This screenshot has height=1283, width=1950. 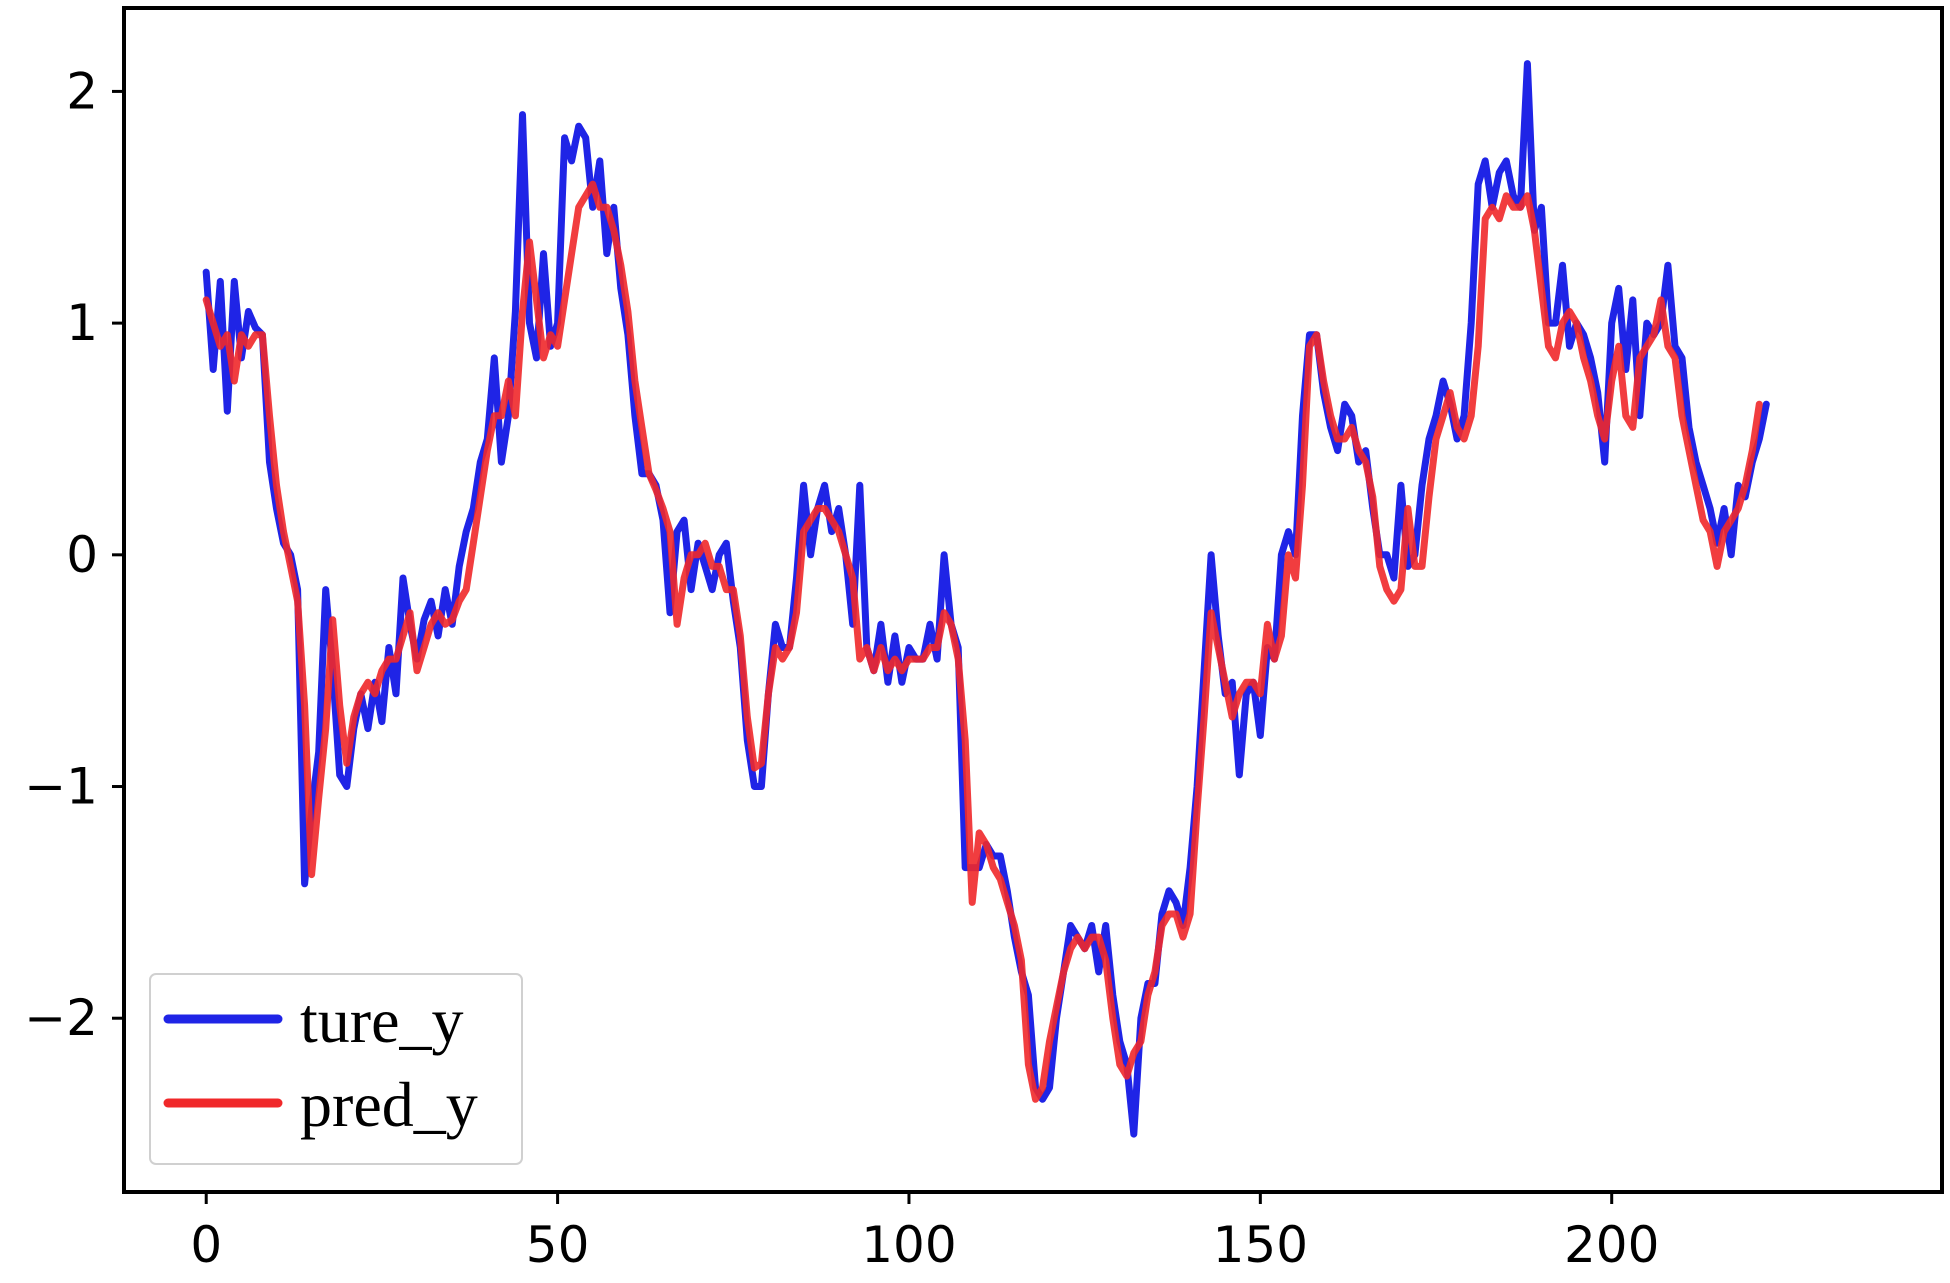 I want to click on y-axis: 2 1 0 −1 −2, so click(x=74, y=554).